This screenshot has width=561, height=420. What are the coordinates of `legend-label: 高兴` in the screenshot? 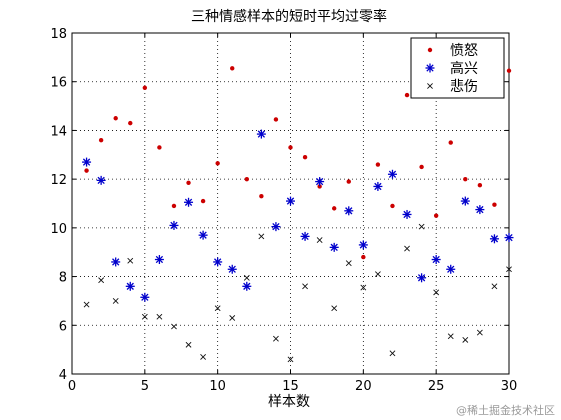 It's located at (464, 68).